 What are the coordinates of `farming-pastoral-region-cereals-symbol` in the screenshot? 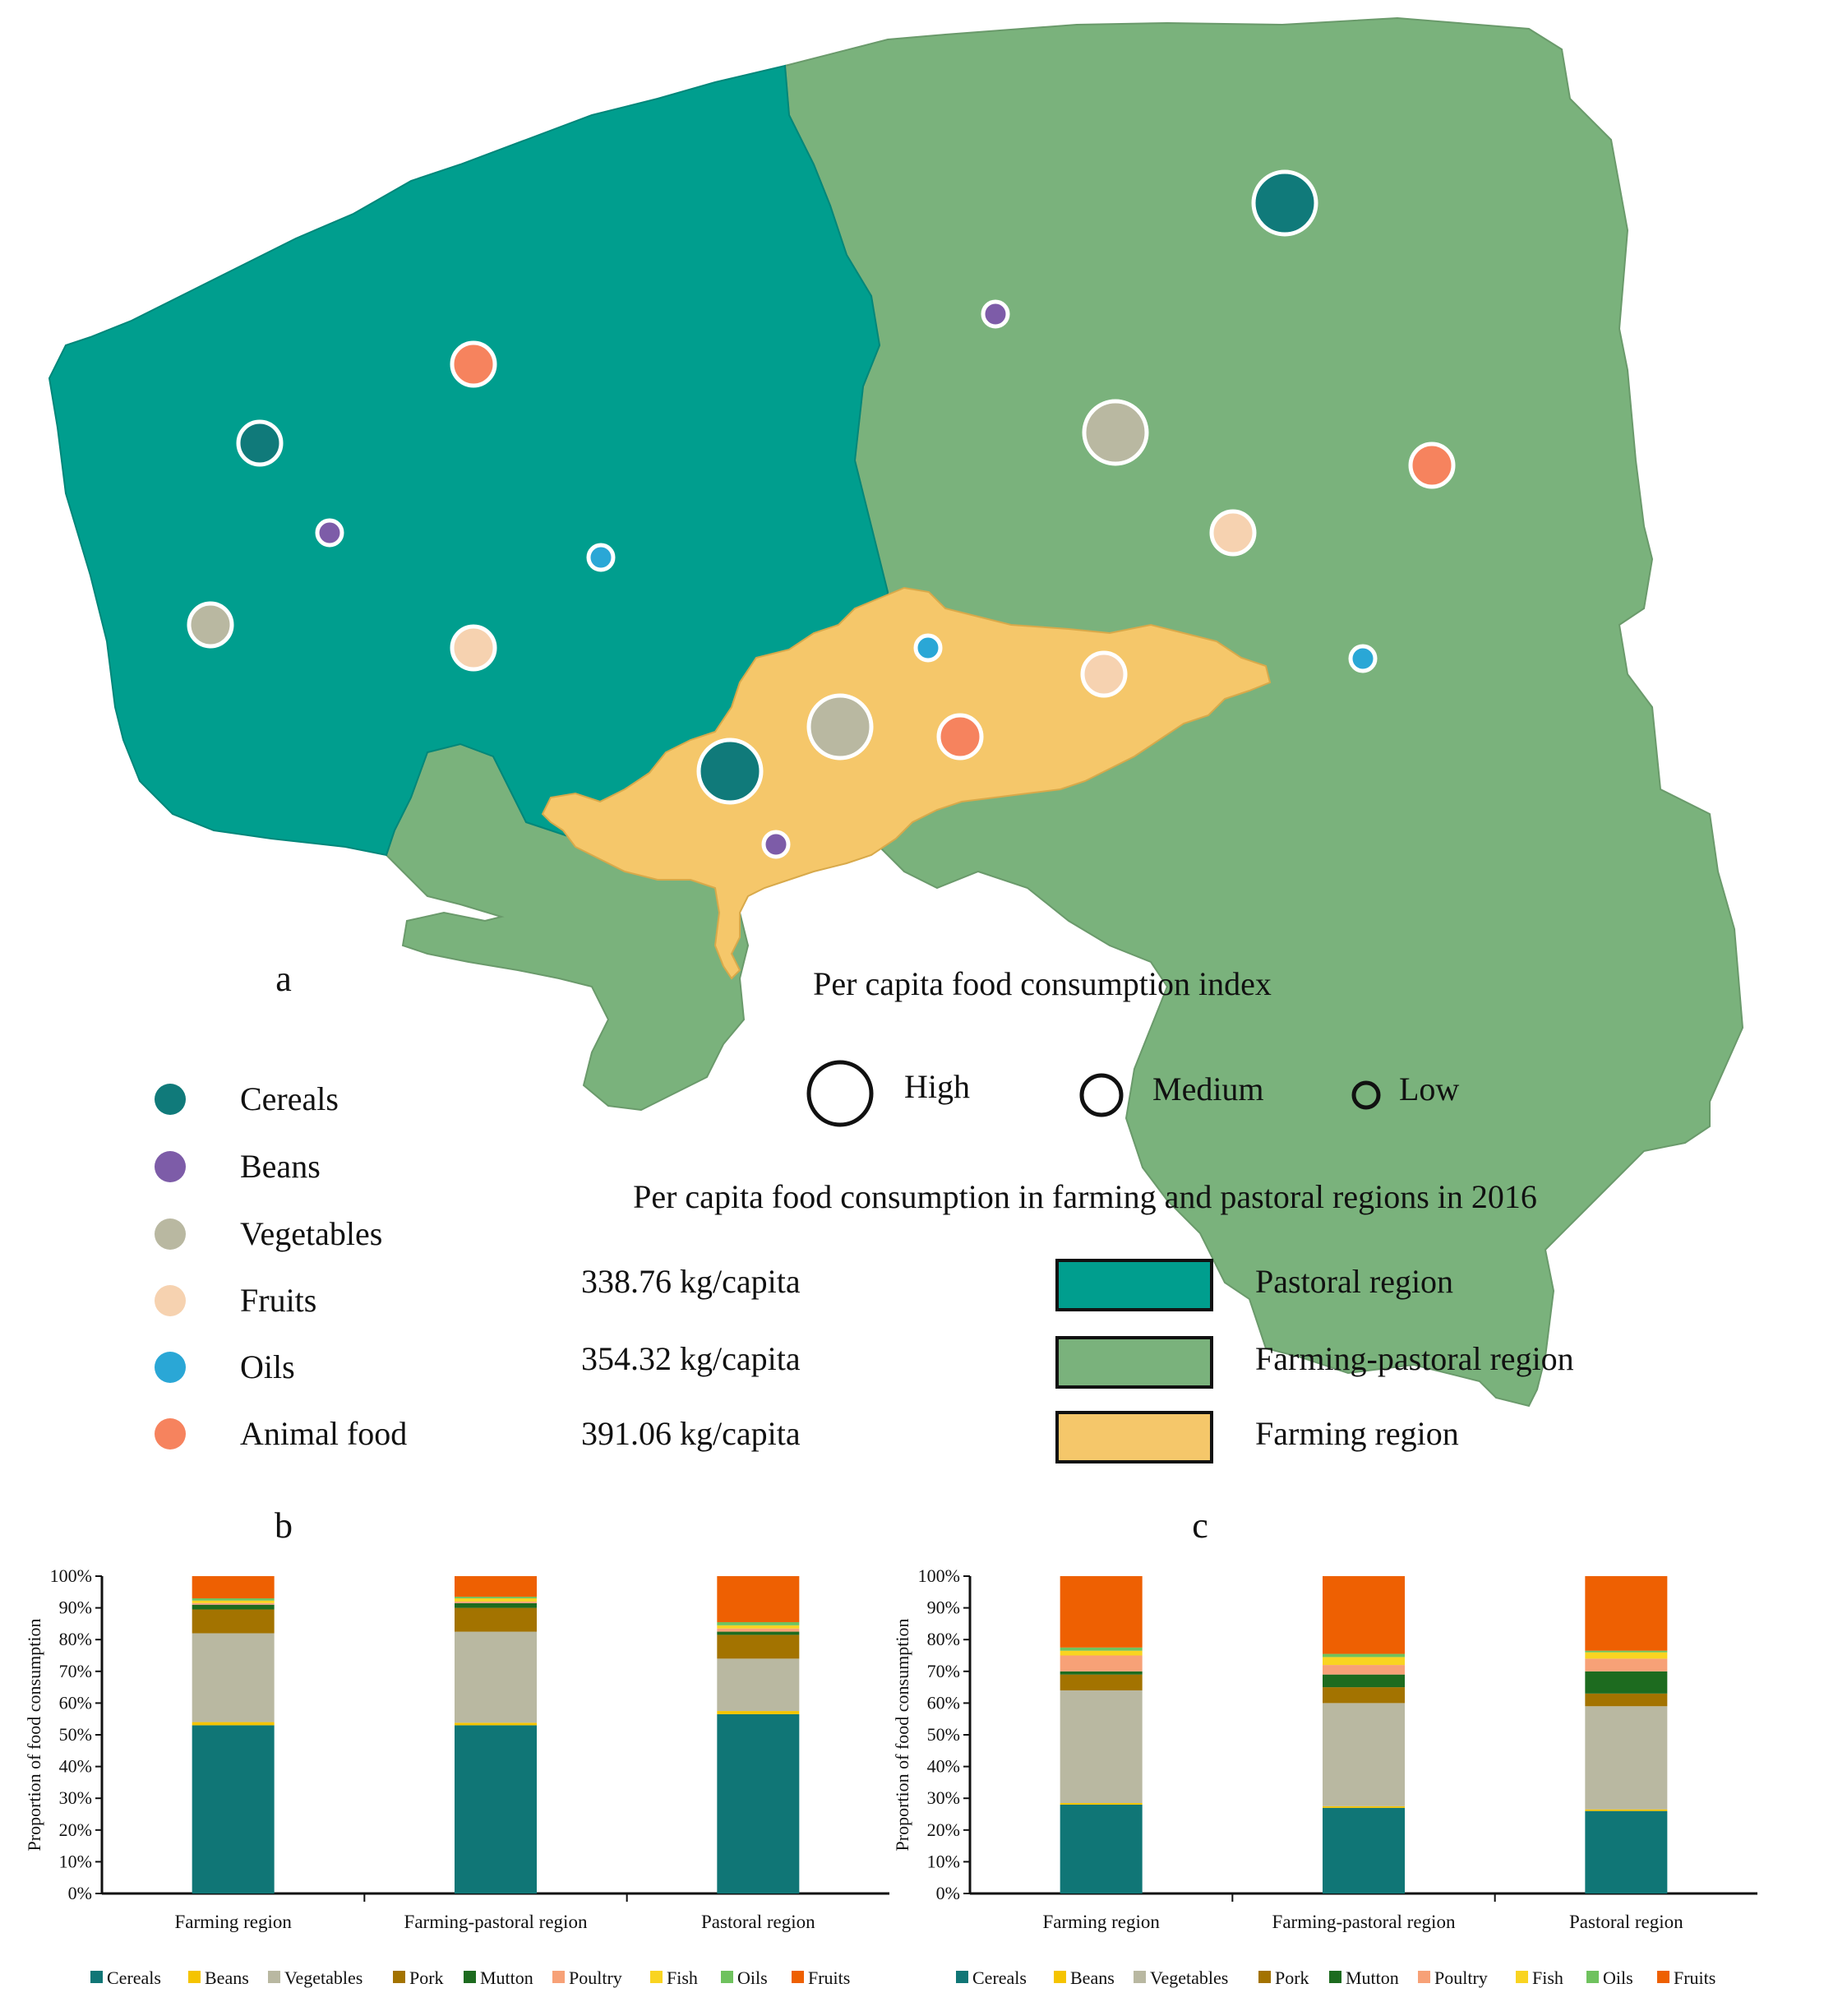 It's located at (1284, 203).